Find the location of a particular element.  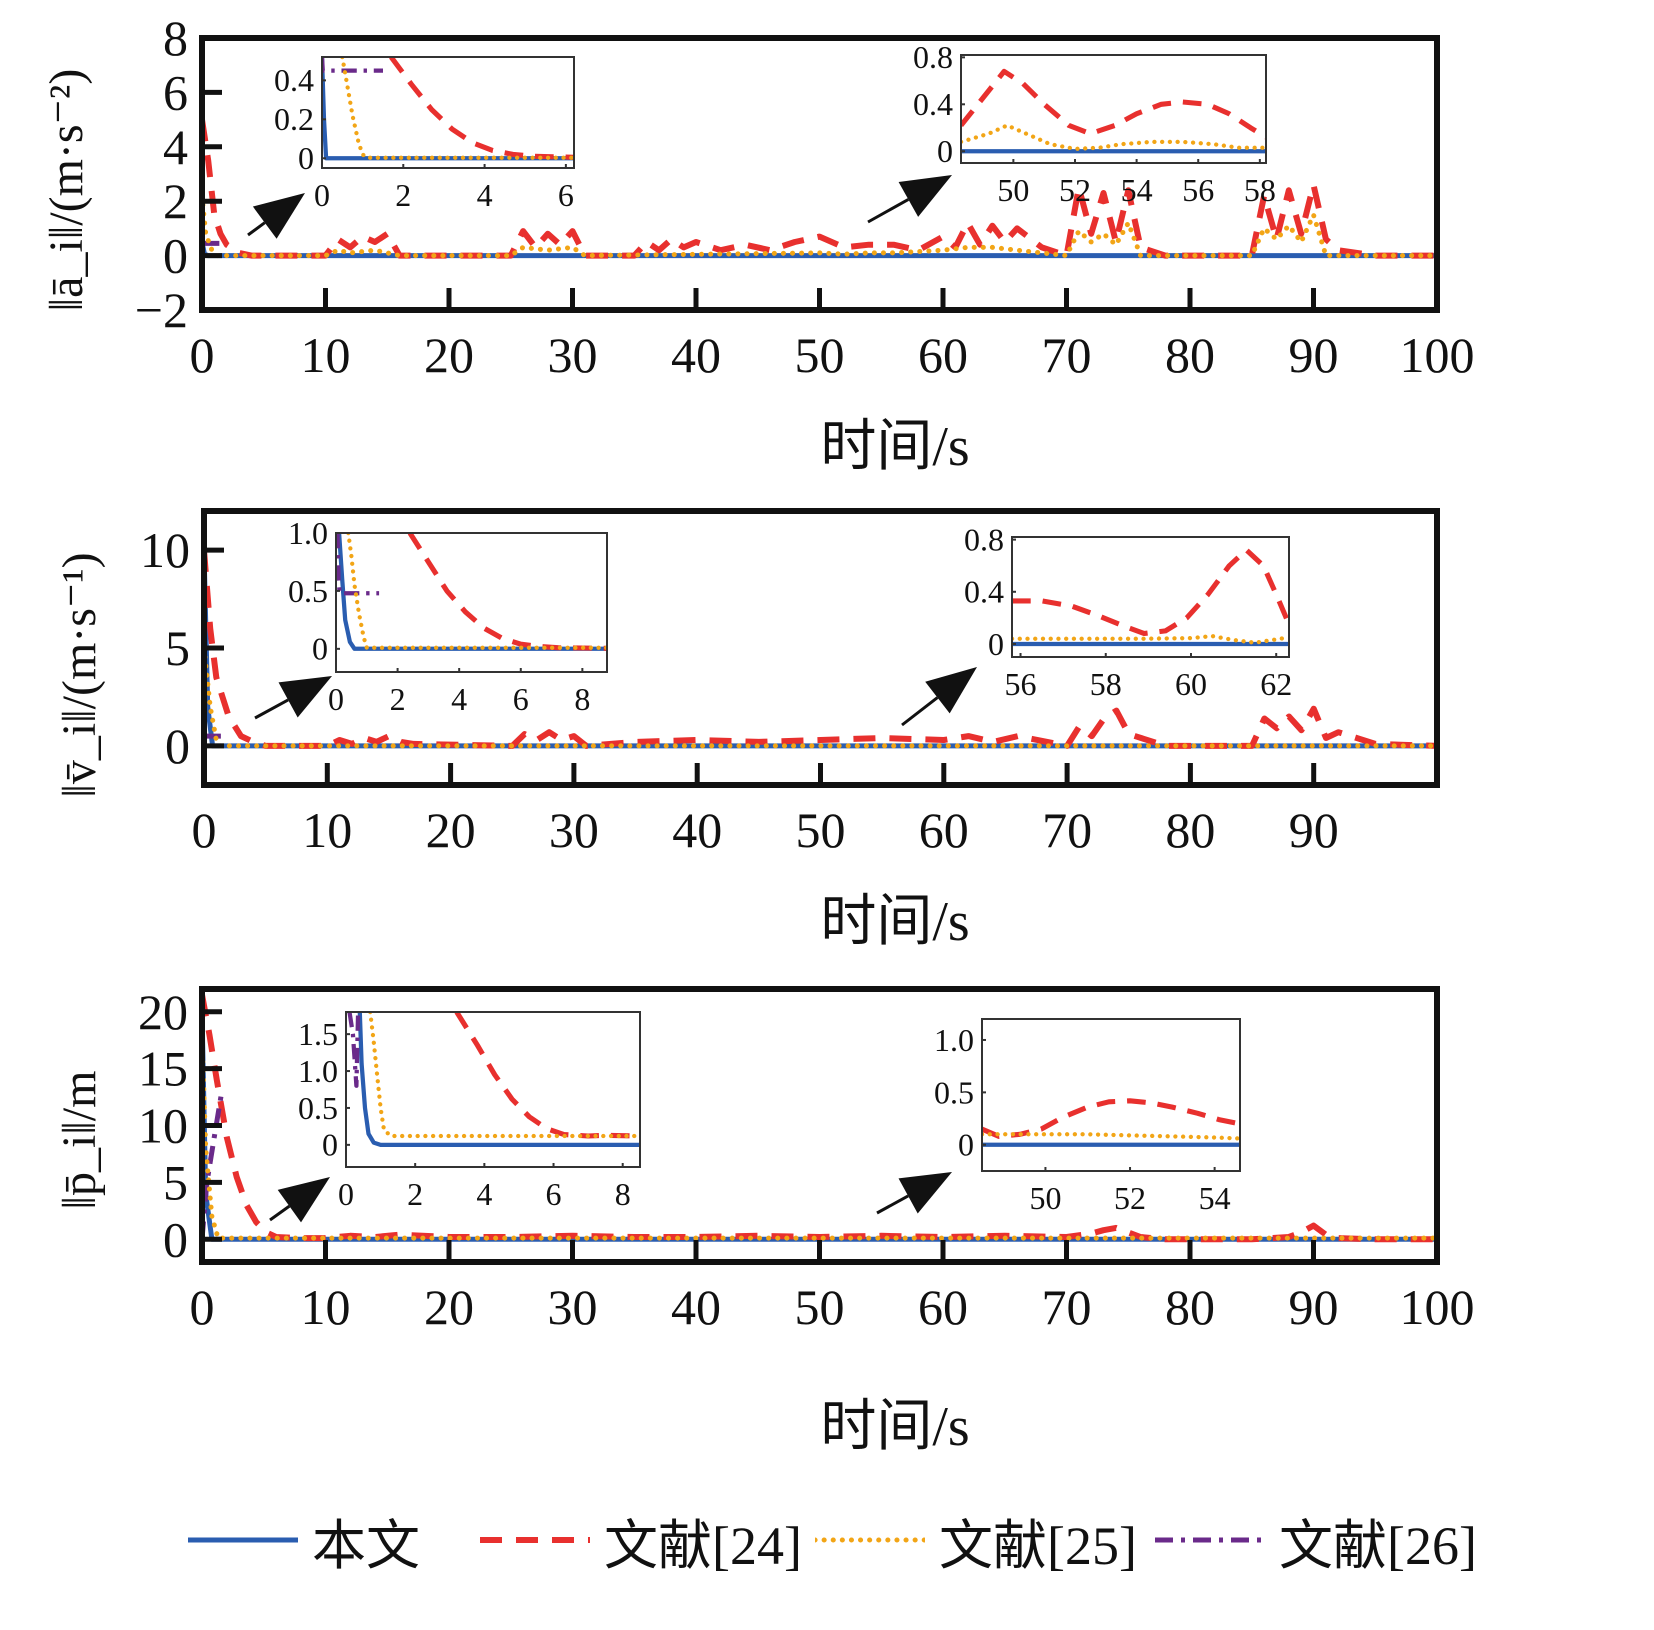

position-inset-1-xtick-label-54: 54 is located at coordinates (1215, 1198).